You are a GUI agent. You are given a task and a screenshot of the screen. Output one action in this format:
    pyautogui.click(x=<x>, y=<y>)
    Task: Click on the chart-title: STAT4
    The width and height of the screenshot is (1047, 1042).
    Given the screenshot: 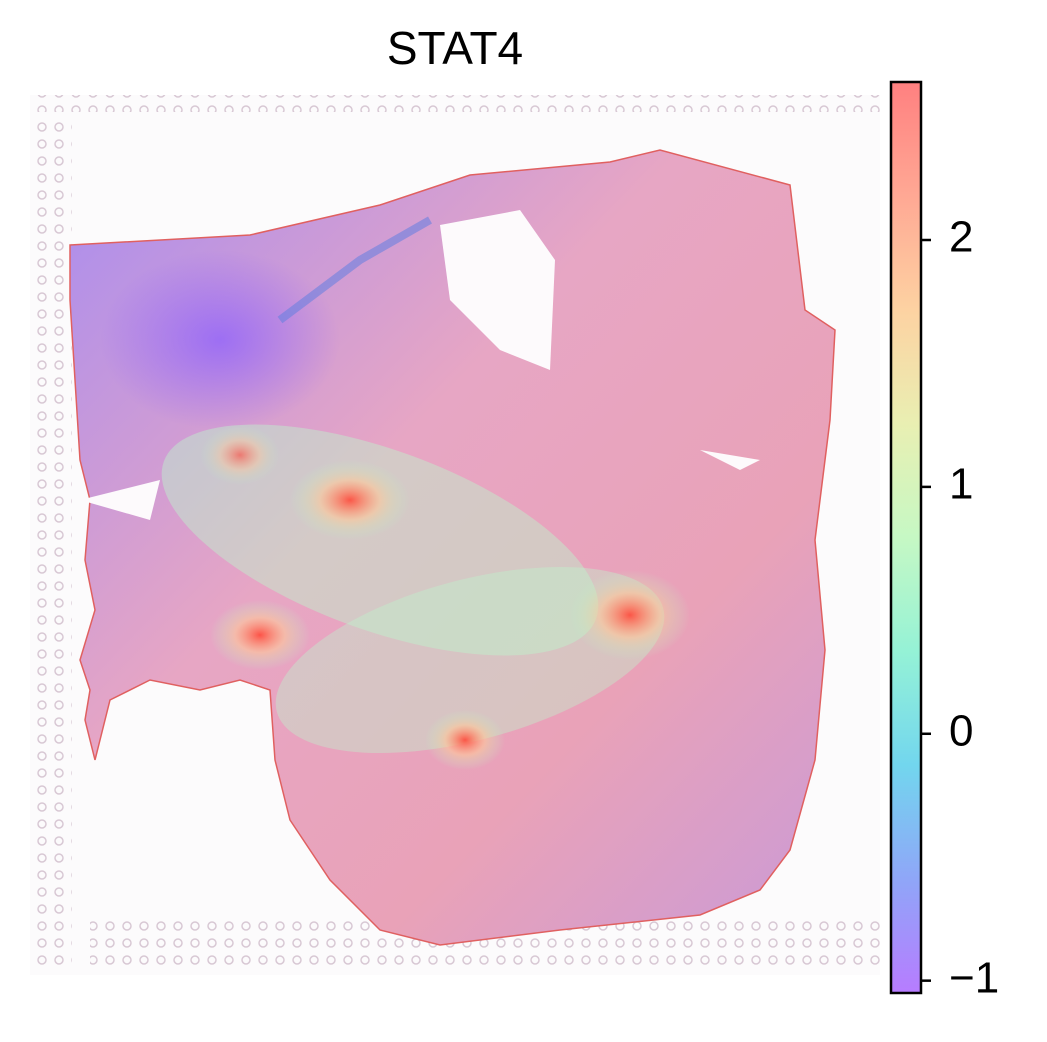 What is the action you would take?
    pyautogui.click(x=455, y=48)
    